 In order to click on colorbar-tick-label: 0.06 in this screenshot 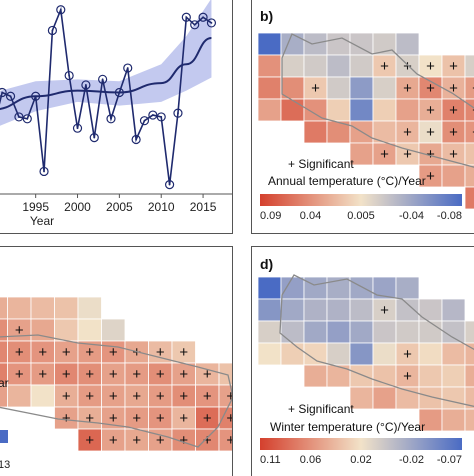, I will do `click(310, 460)`.